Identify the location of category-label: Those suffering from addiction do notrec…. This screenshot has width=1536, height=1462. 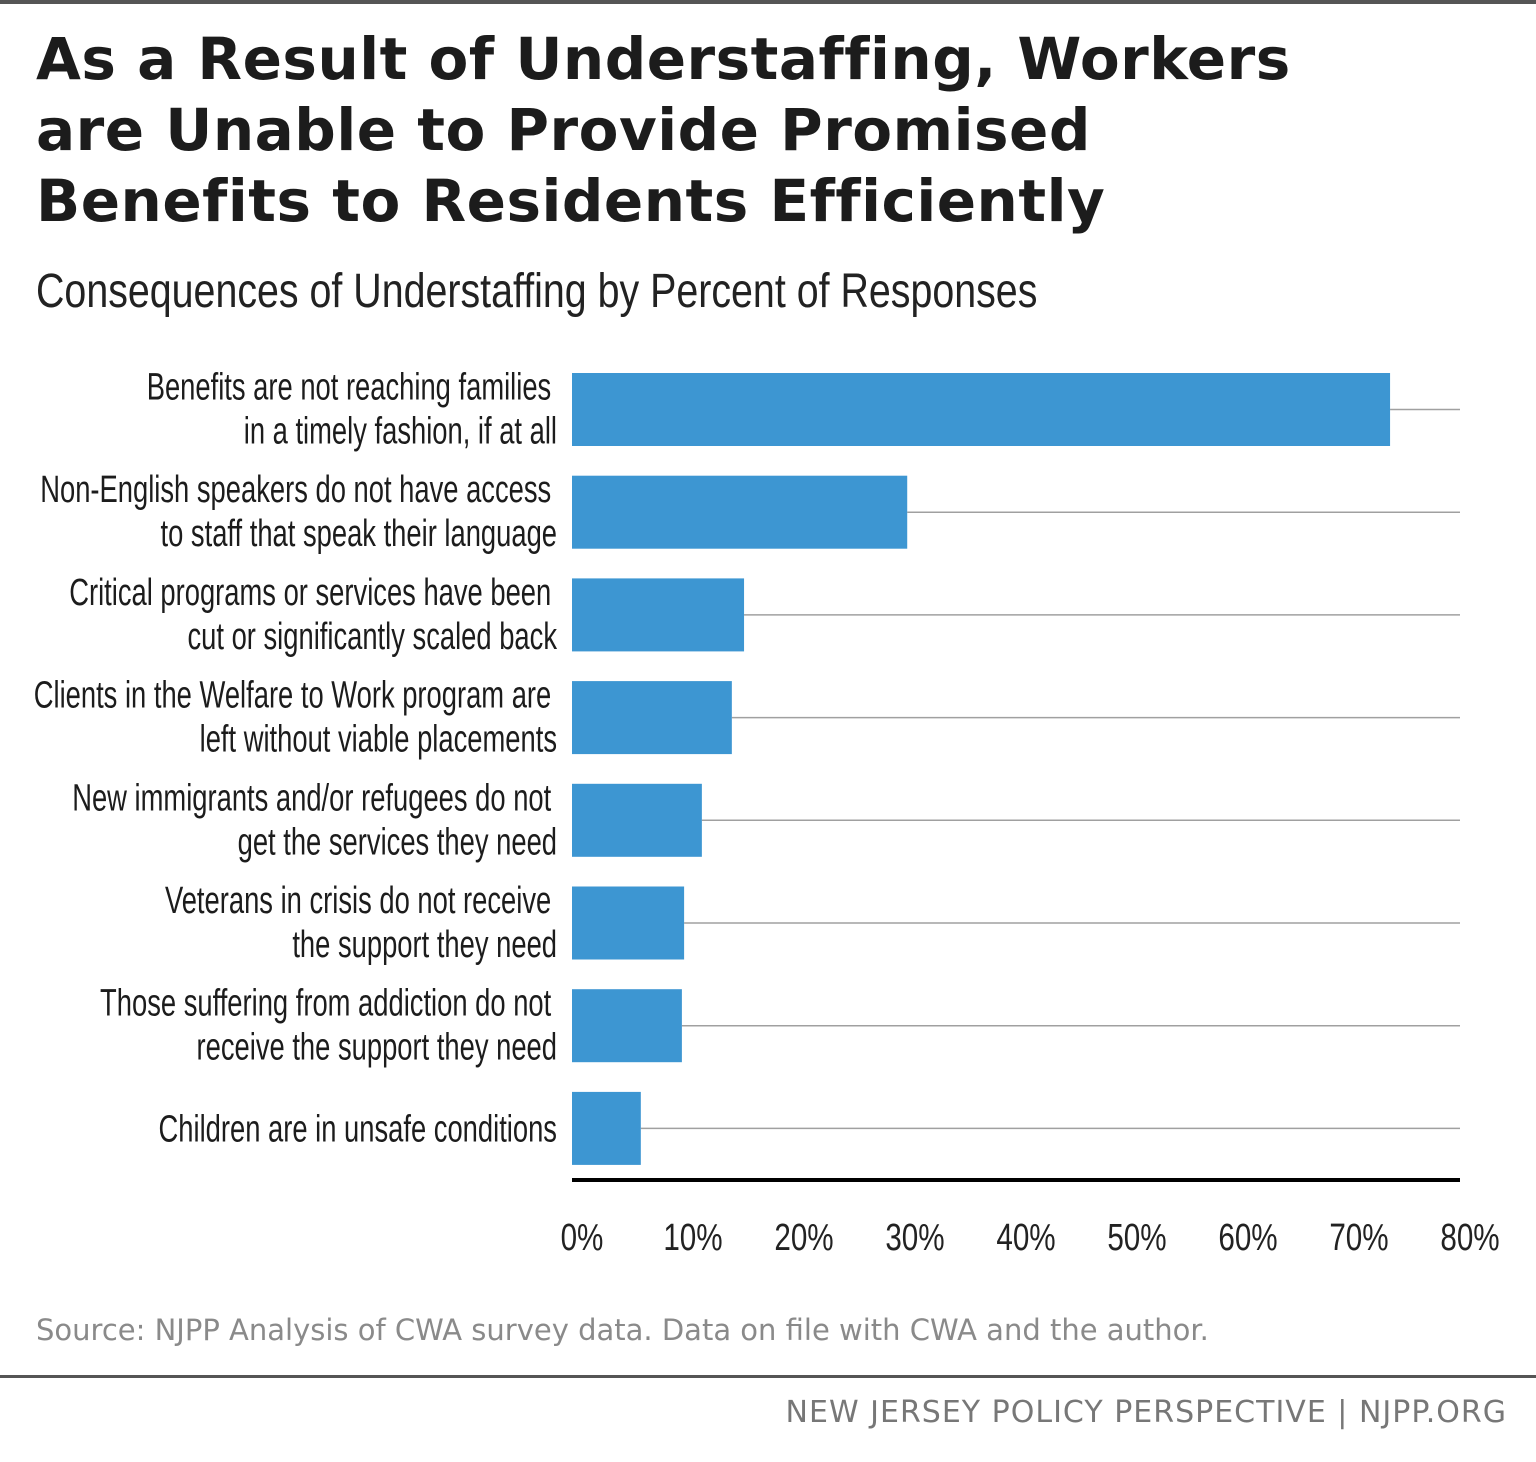
(328, 1025).